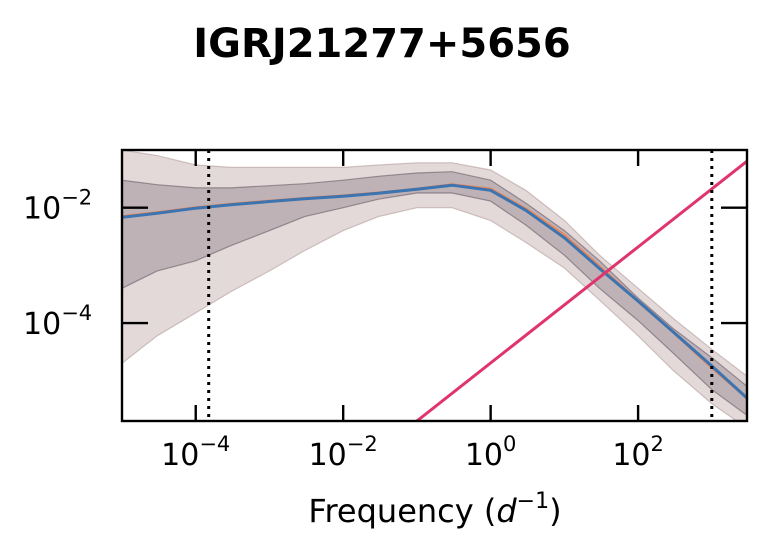 This screenshot has height=553, width=766. I want to click on x-axis-unit-exp: −1, so click(533, 501).